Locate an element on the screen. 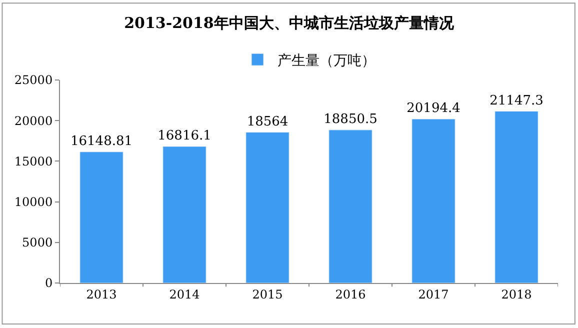  y-tick-label: 25000 is located at coordinates (33, 80).